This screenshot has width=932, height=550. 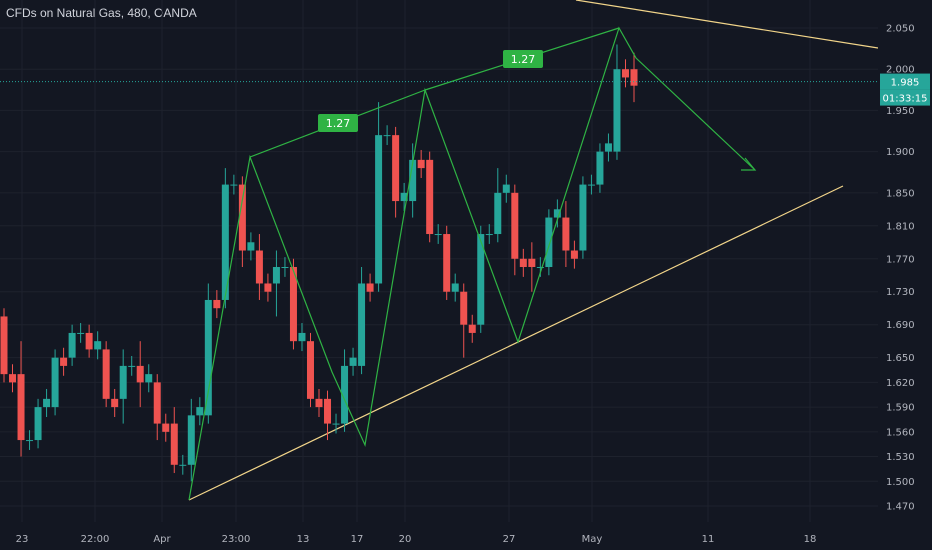 What do you see at coordinates (509, 539) in the screenshot?
I see `time-tick-label: 27` at bounding box center [509, 539].